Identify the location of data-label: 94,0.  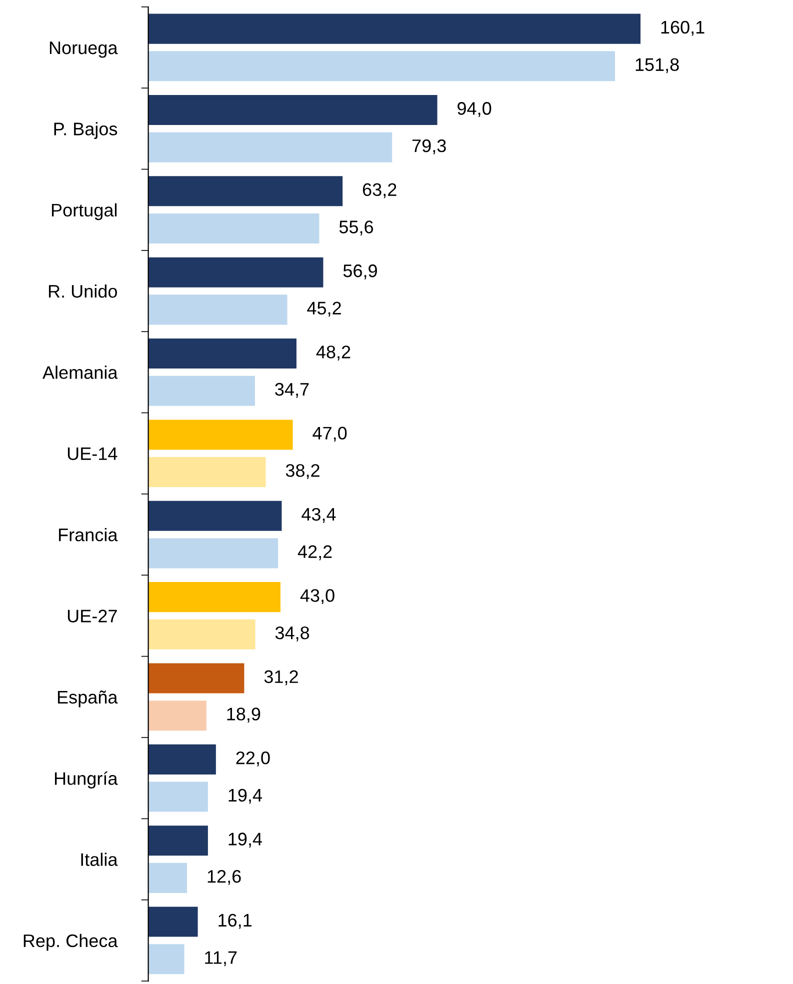
(475, 109).